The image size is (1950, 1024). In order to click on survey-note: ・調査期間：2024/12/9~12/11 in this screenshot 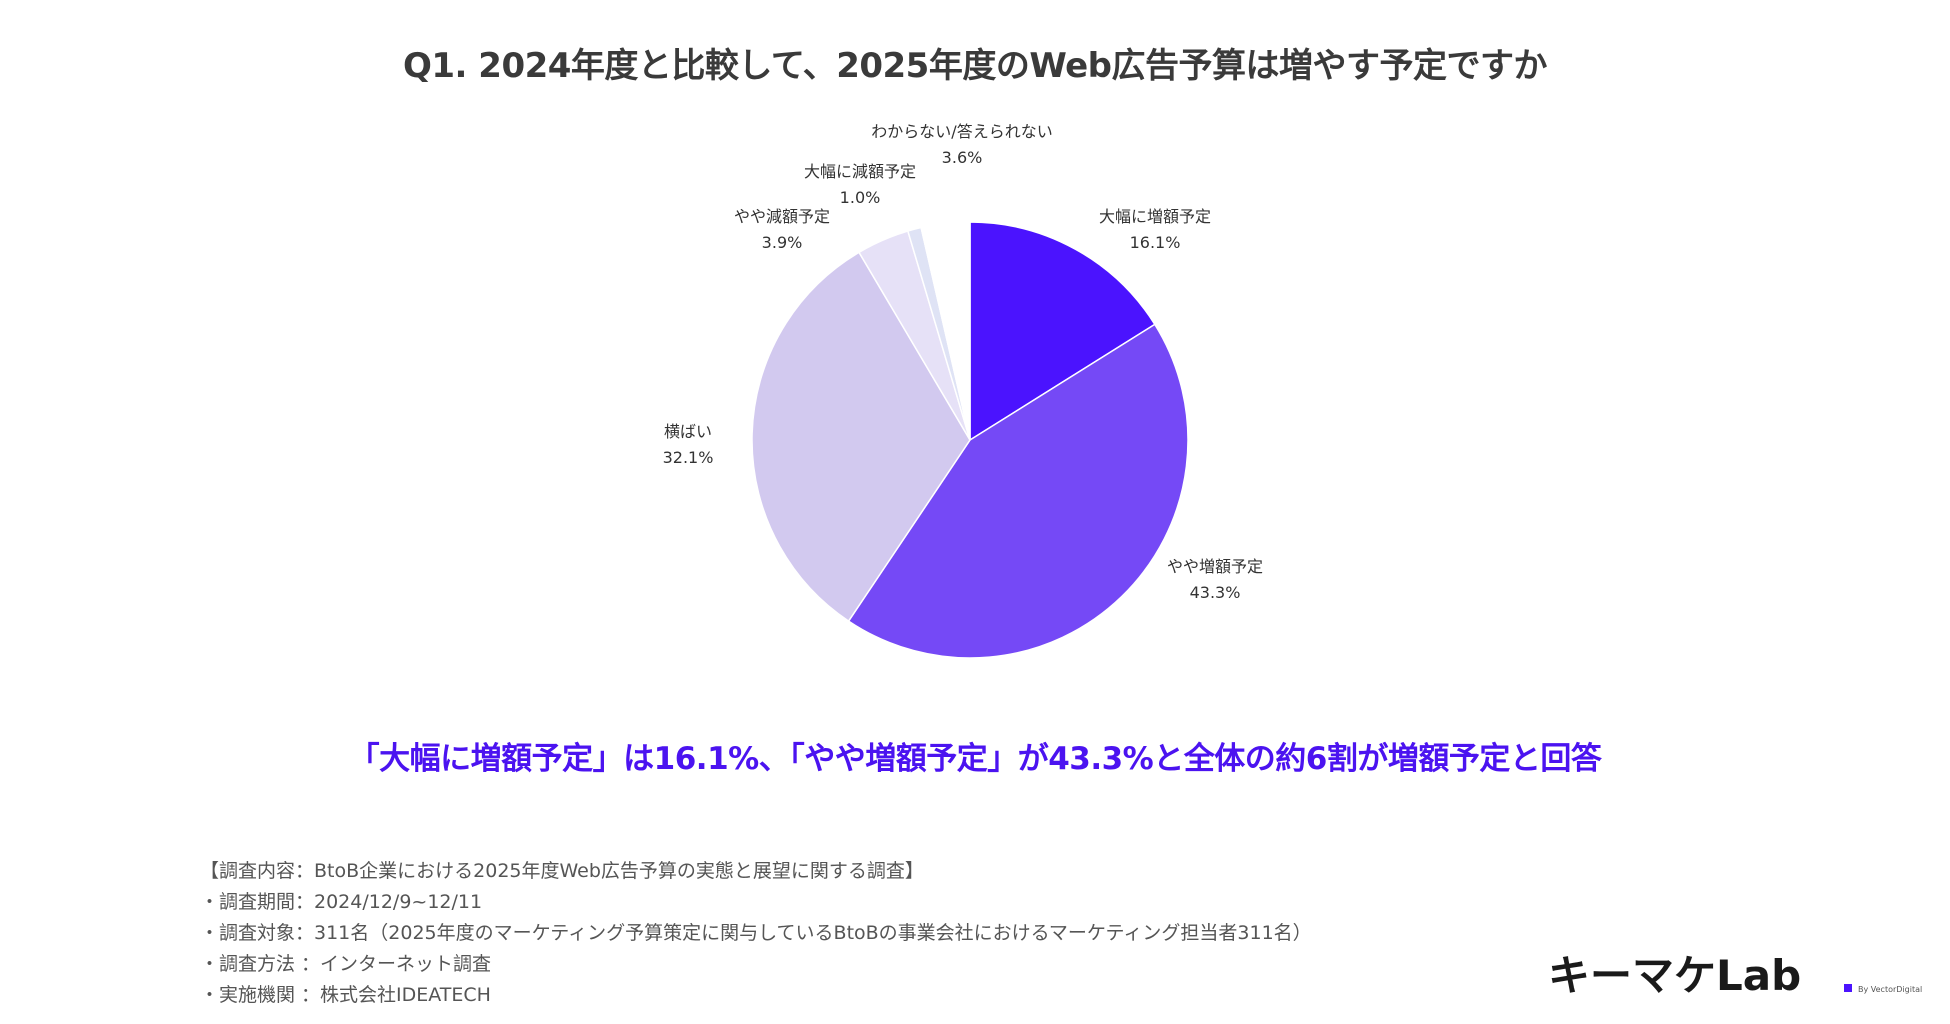, I will do `click(341, 902)`.